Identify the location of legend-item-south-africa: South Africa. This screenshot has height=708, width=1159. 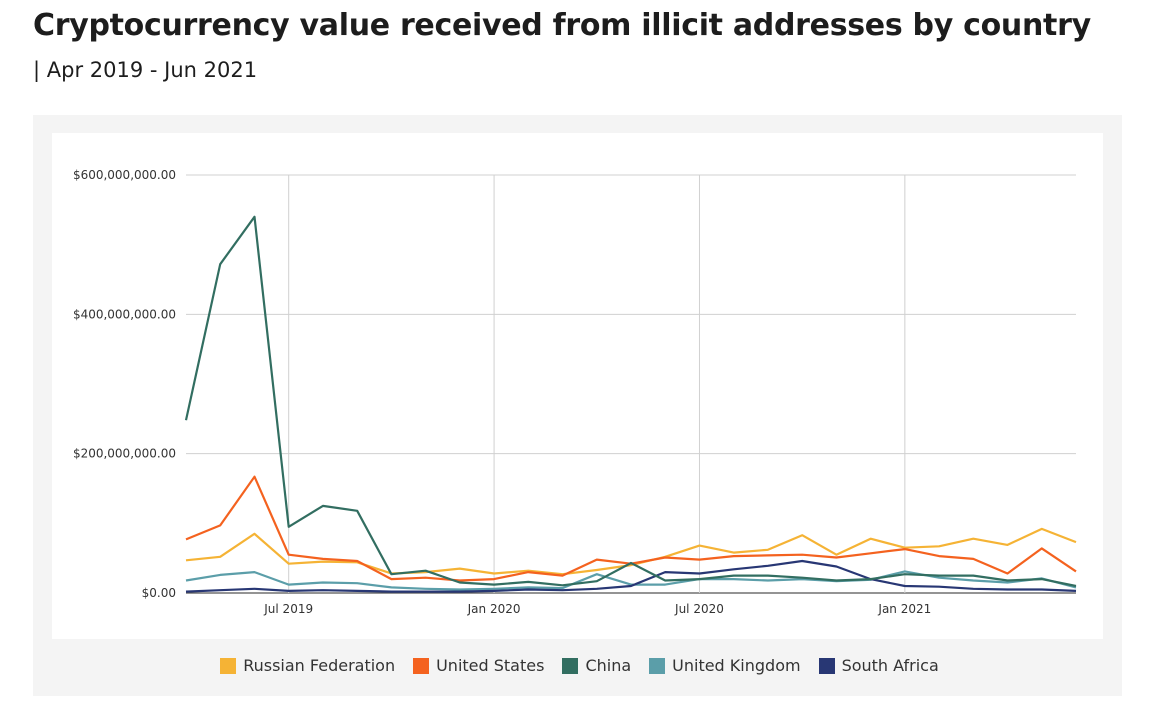
(878, 665).